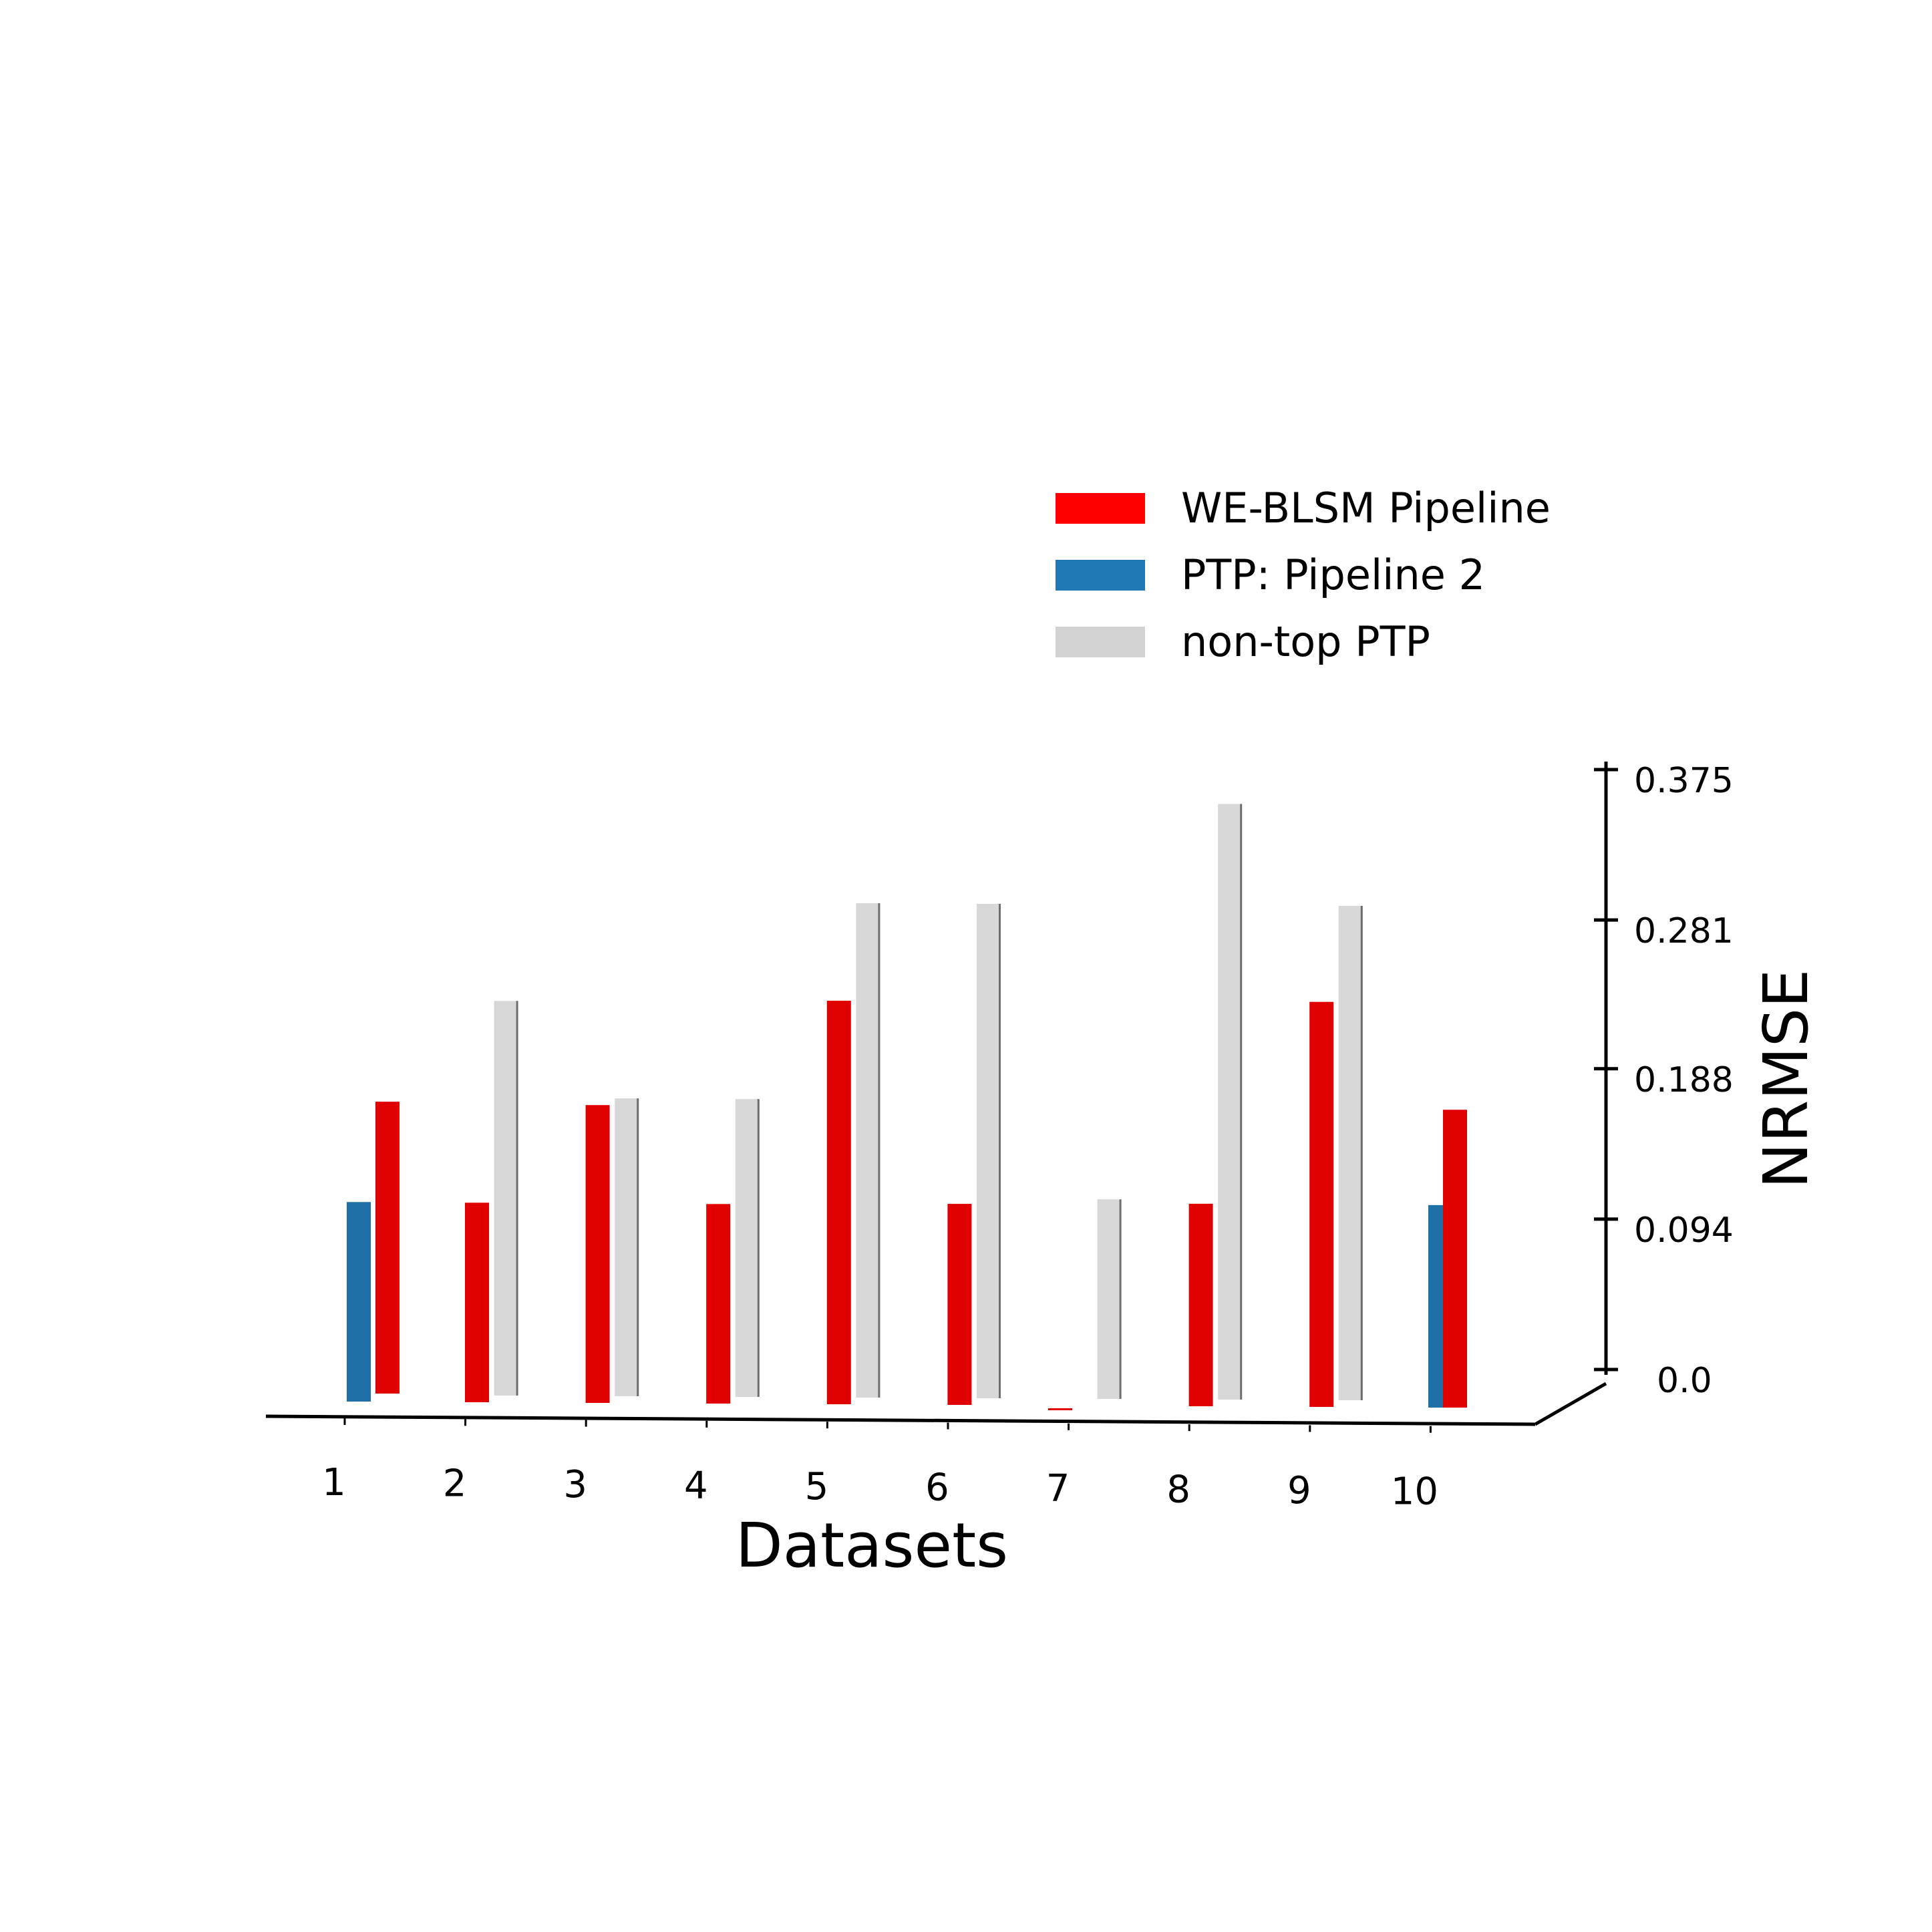  Describe the element at coordinates (872, 1545) in the screenshot. I see `x-axis-title: Datasets` at that location.